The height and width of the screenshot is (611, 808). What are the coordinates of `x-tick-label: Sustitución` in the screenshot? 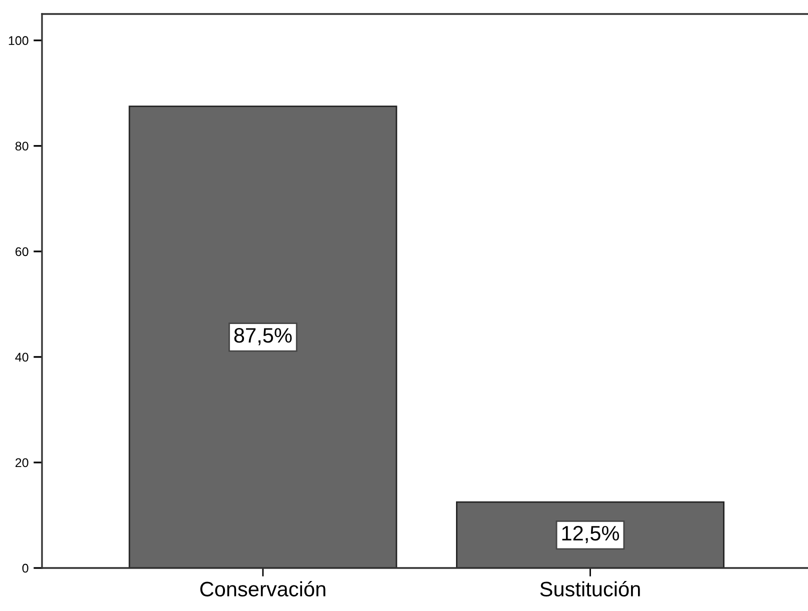 It's located at (590, 588).